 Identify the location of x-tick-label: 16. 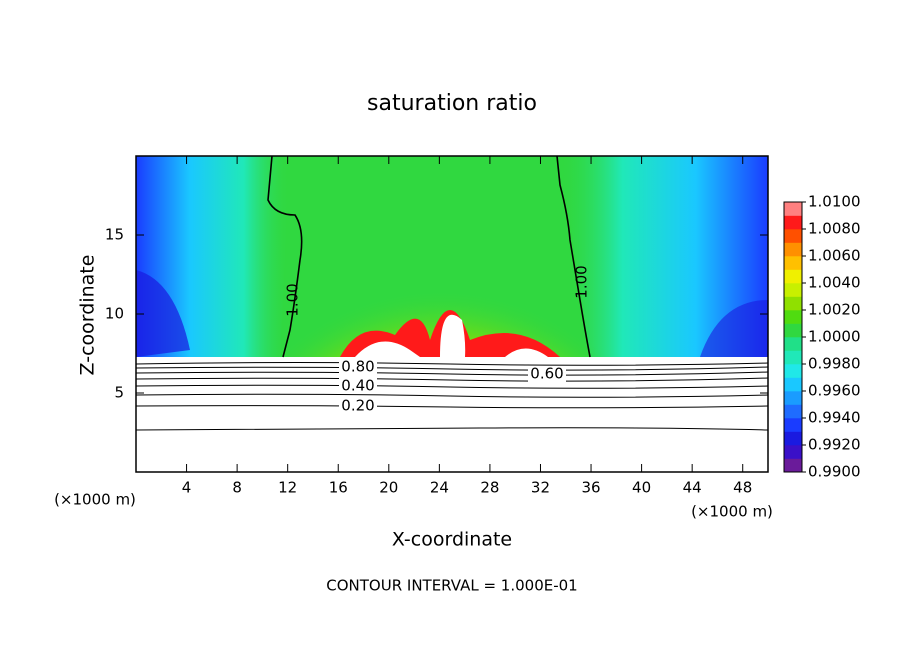
(338, 488).